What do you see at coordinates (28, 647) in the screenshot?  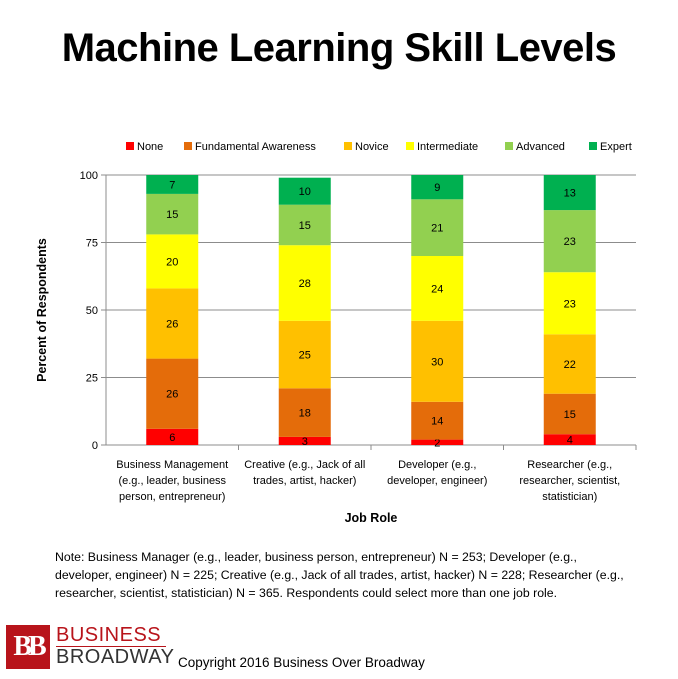 I see `logo-mark: BB` at bounding box center [28, 647].